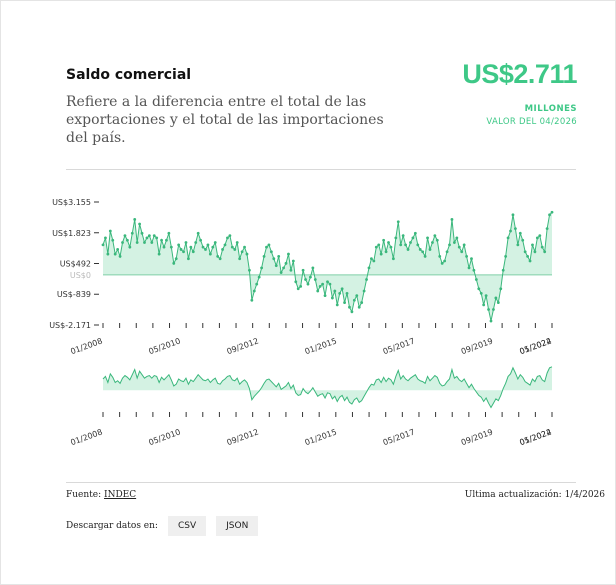  Describe the element at coordinates (164, 437) in the screenshot. I see `overview-x-tick-label-1: 05/2010` at that location.